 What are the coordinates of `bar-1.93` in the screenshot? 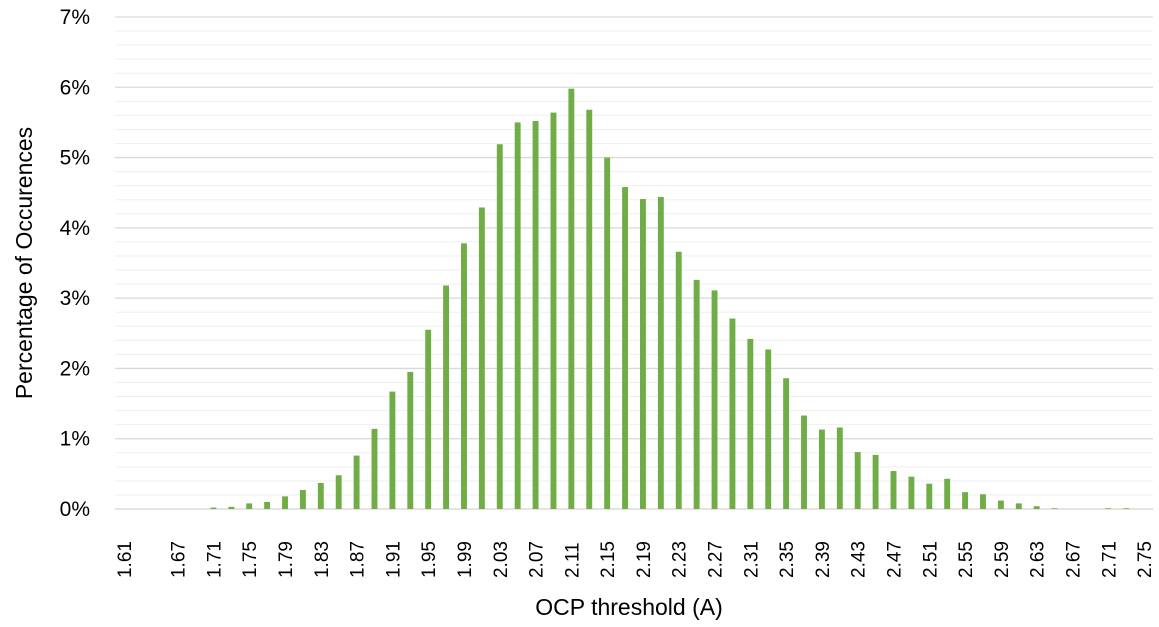 It's located at (410, 440).